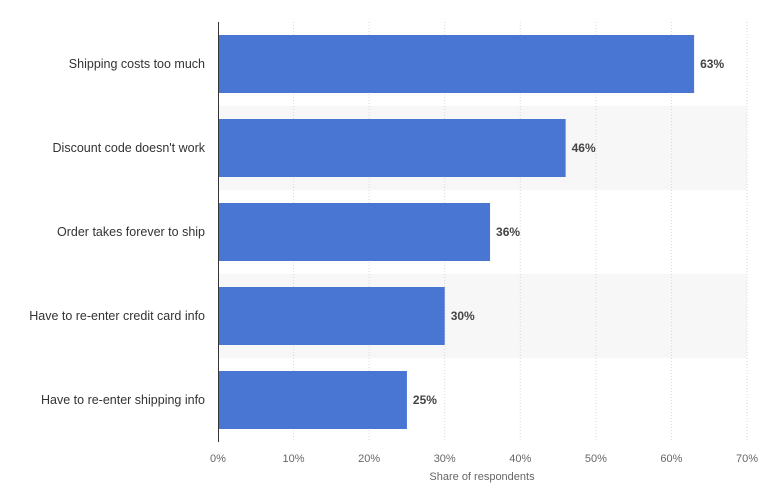  What do you see at coordinates (425, 400) in the screenshot?
I see `data-label: 25%` at bounding box center [425, 400].